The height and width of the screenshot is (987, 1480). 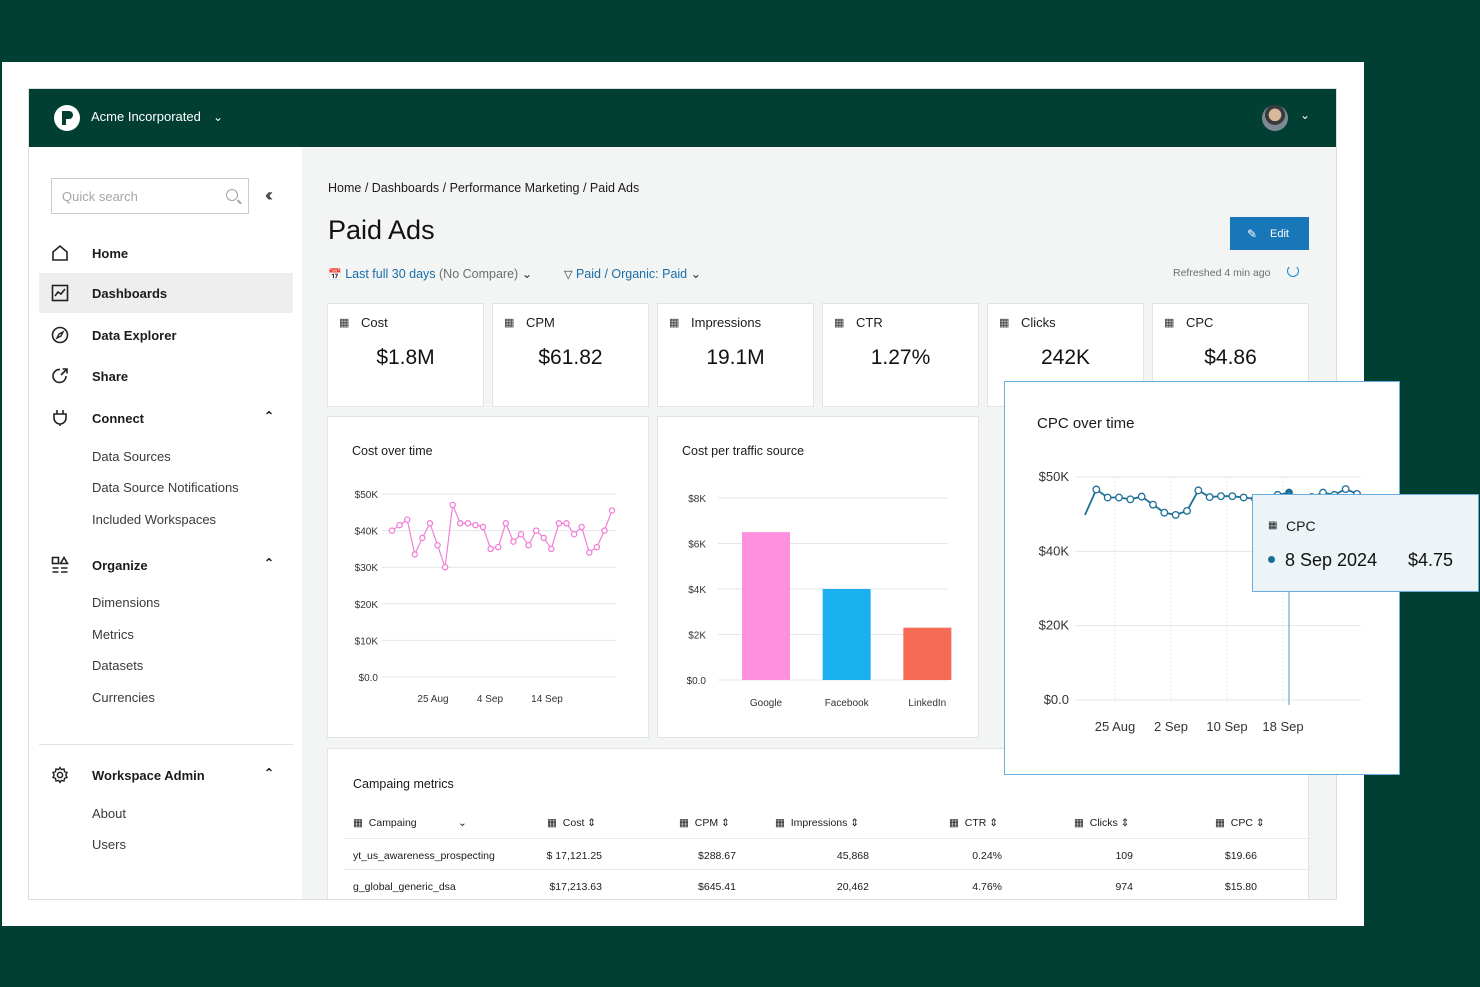 What do you see at coordinates (166, 376) in the screenshot?
I see `sidebar-item-share: Share` at bounding box center [166, 376].